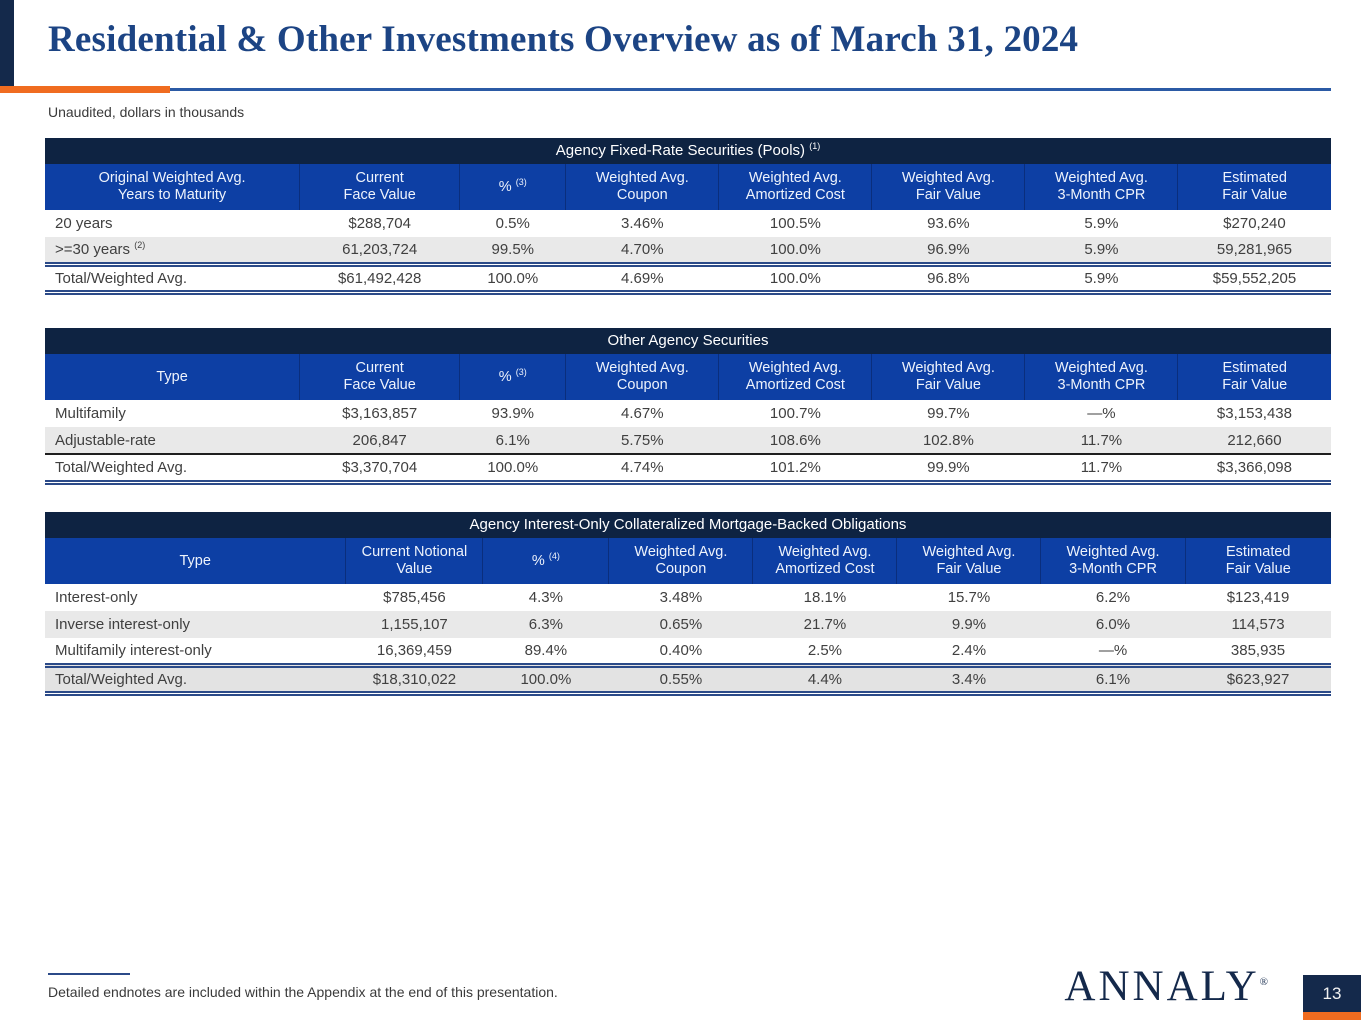 Image resolution: width=1365 pixels, height=1024 pixels. What do you see at coordinates (545, 561) in the screenshot?
I see `column-header: % (4)` at bounding box center [545, 561].